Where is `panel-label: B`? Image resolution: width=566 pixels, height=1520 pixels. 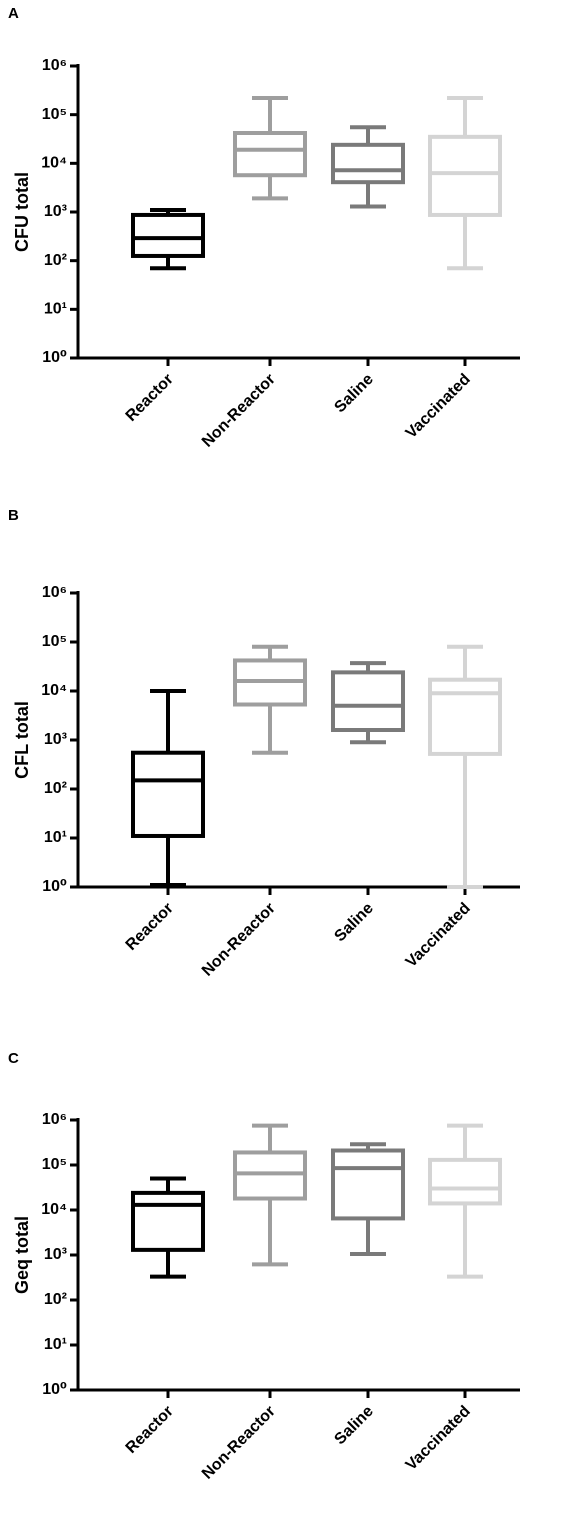 panel-label: B is located at coordinates (13, 515).